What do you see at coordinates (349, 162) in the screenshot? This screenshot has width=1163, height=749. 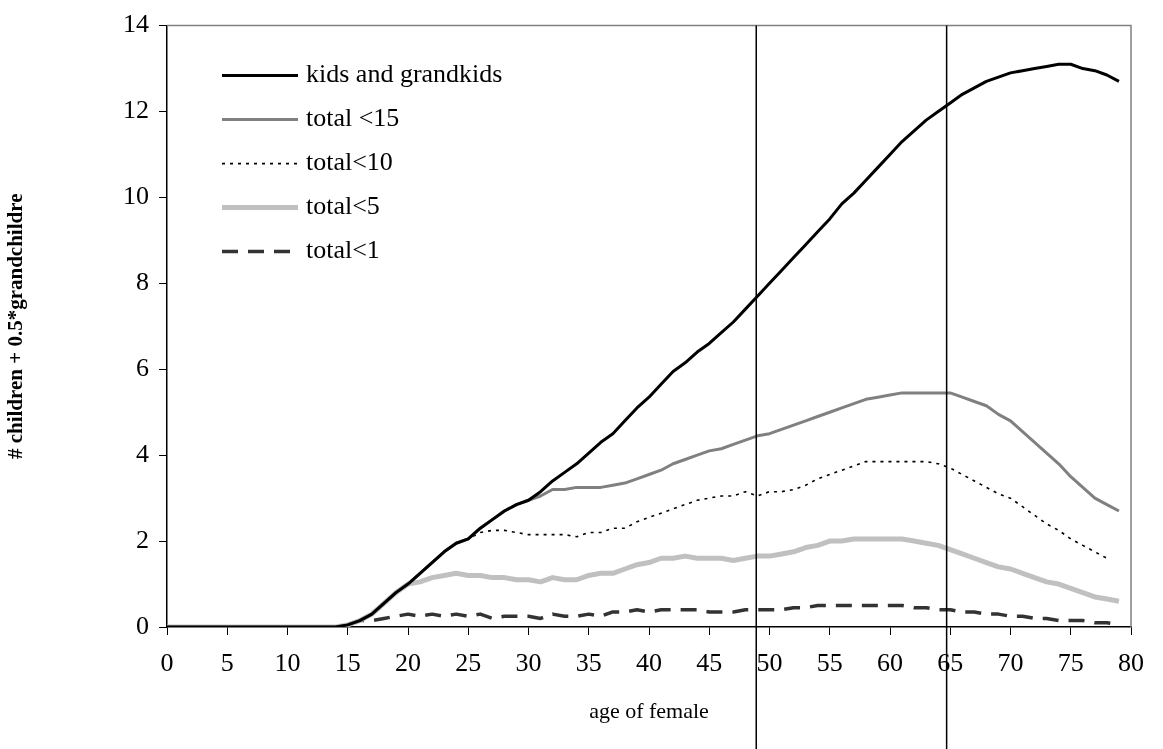 I see `legend-label: total<10` at bounding box center [349, 162].